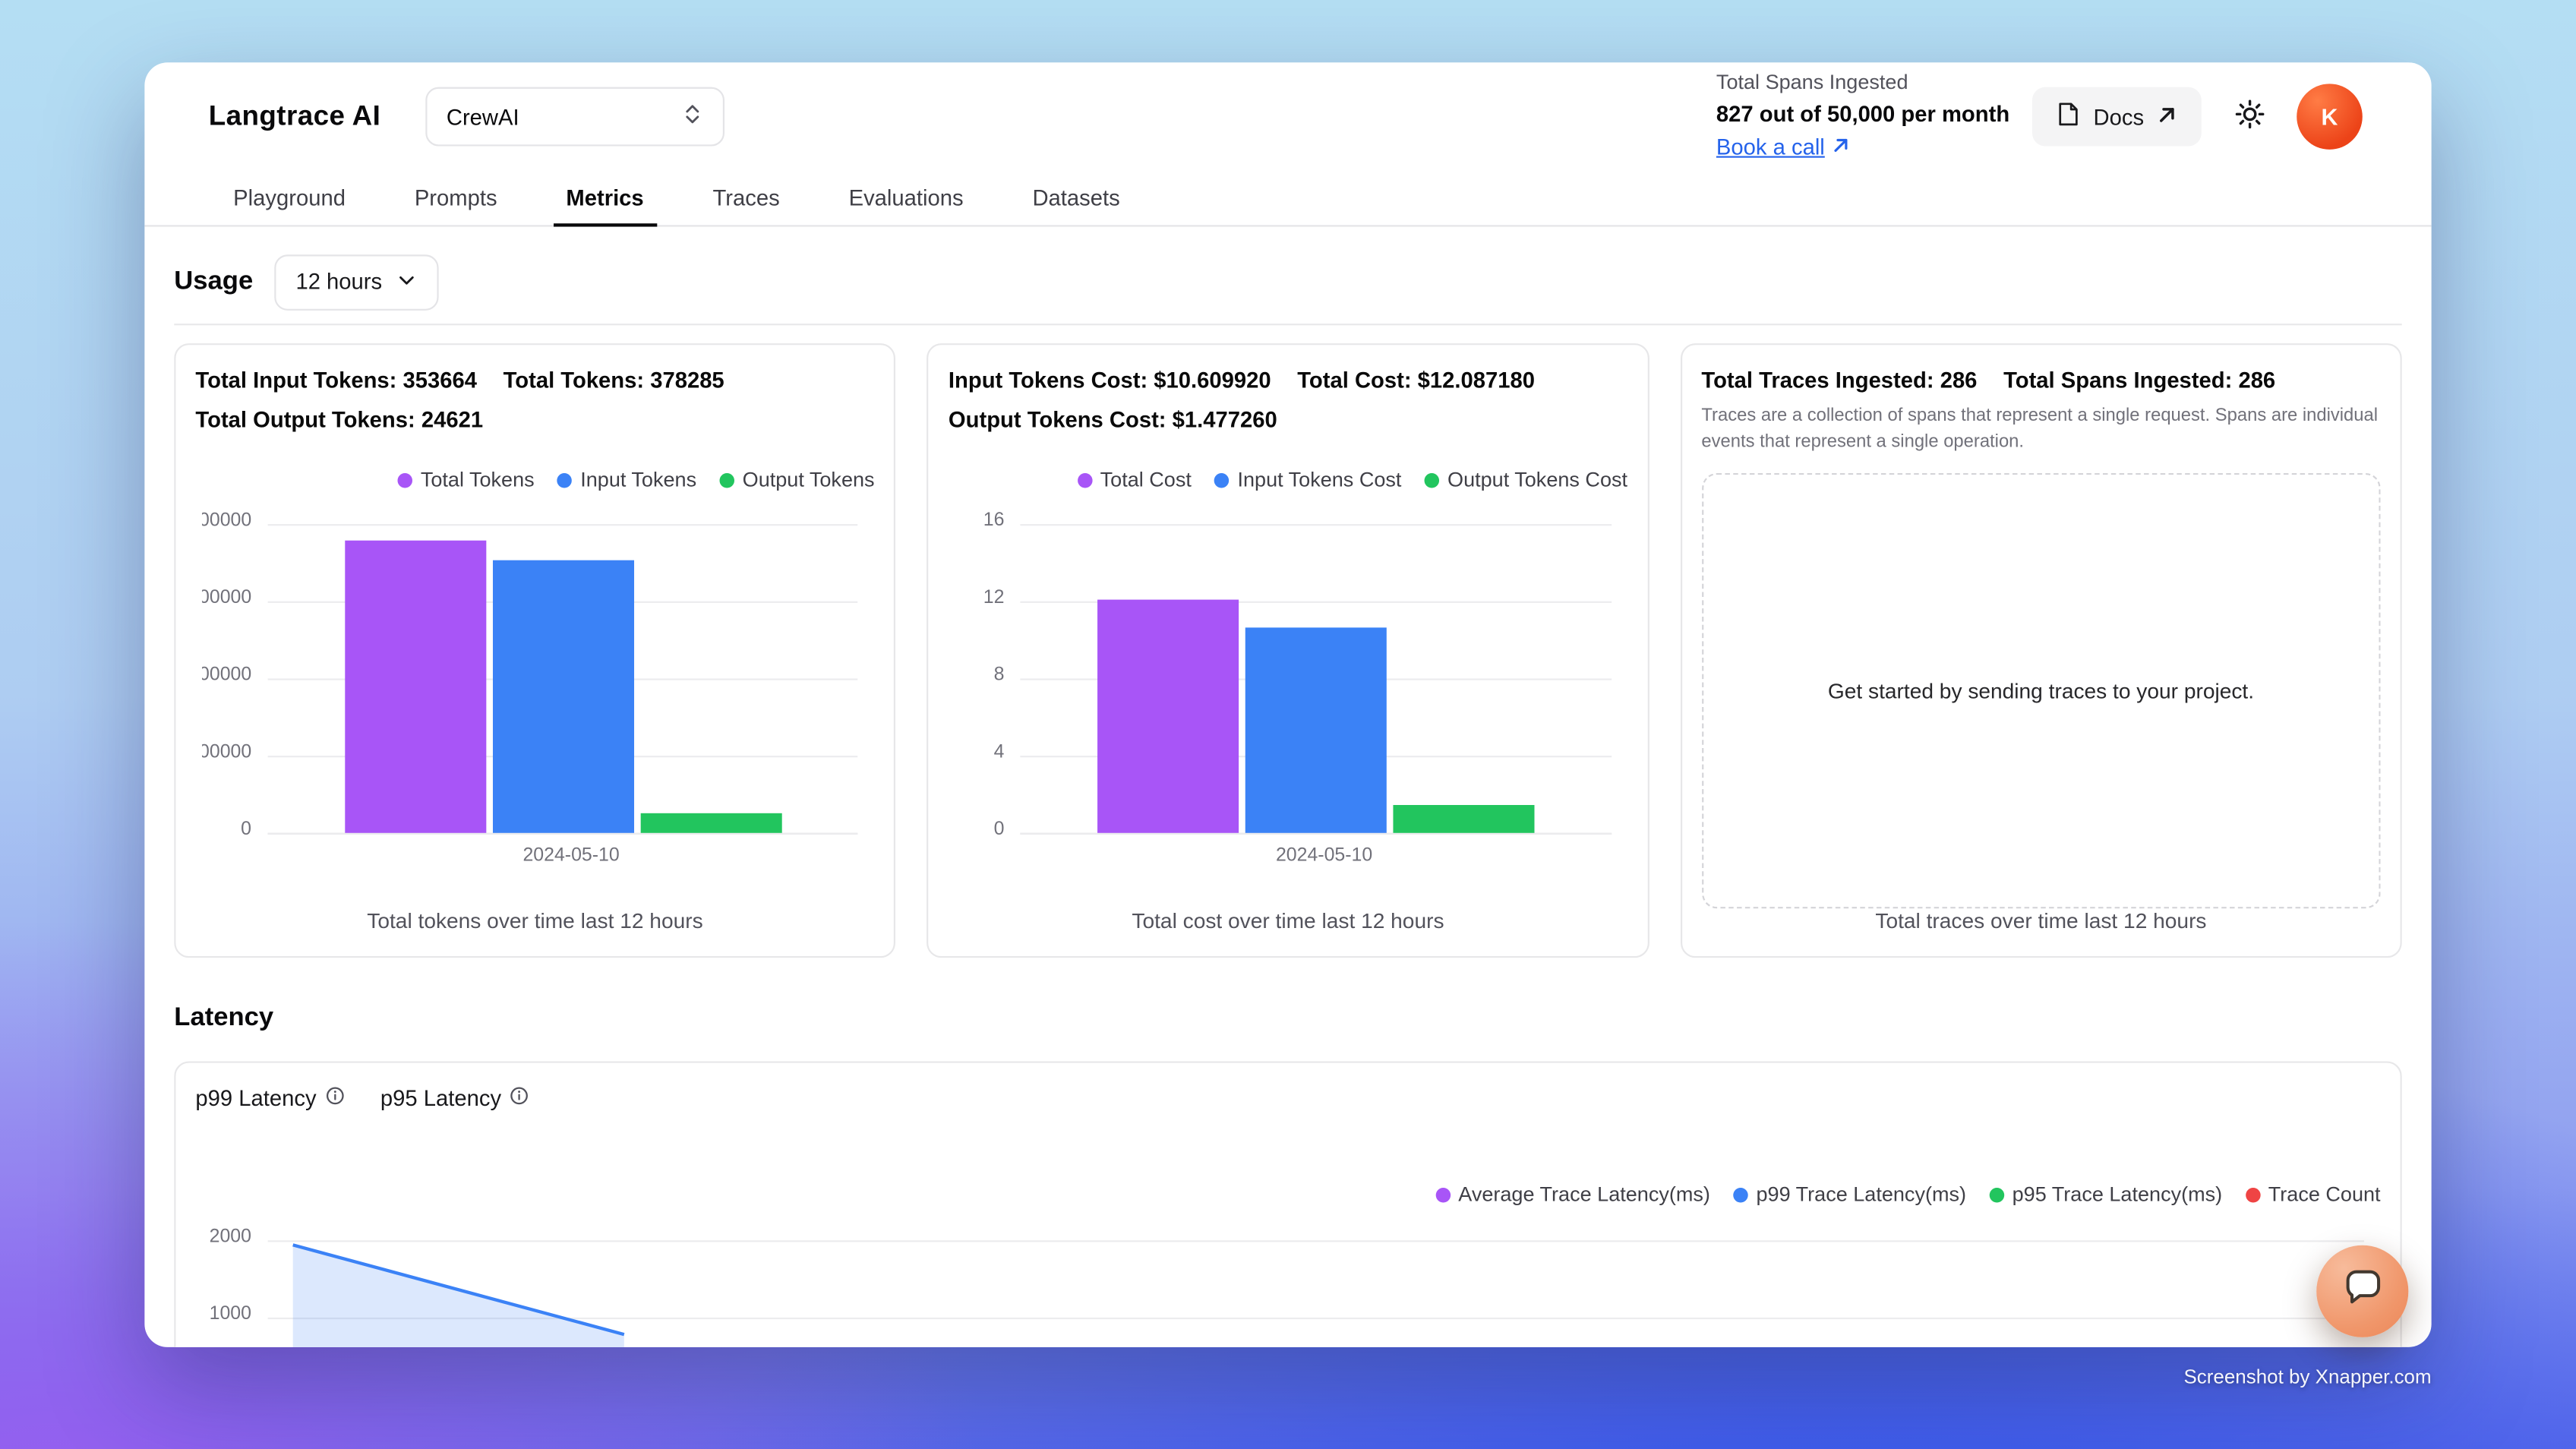 This screenshot has width=2576, height=1449. I want to click on cost-chart: 16 12 8 4 0 2024-05-10, so click(1288, 689).